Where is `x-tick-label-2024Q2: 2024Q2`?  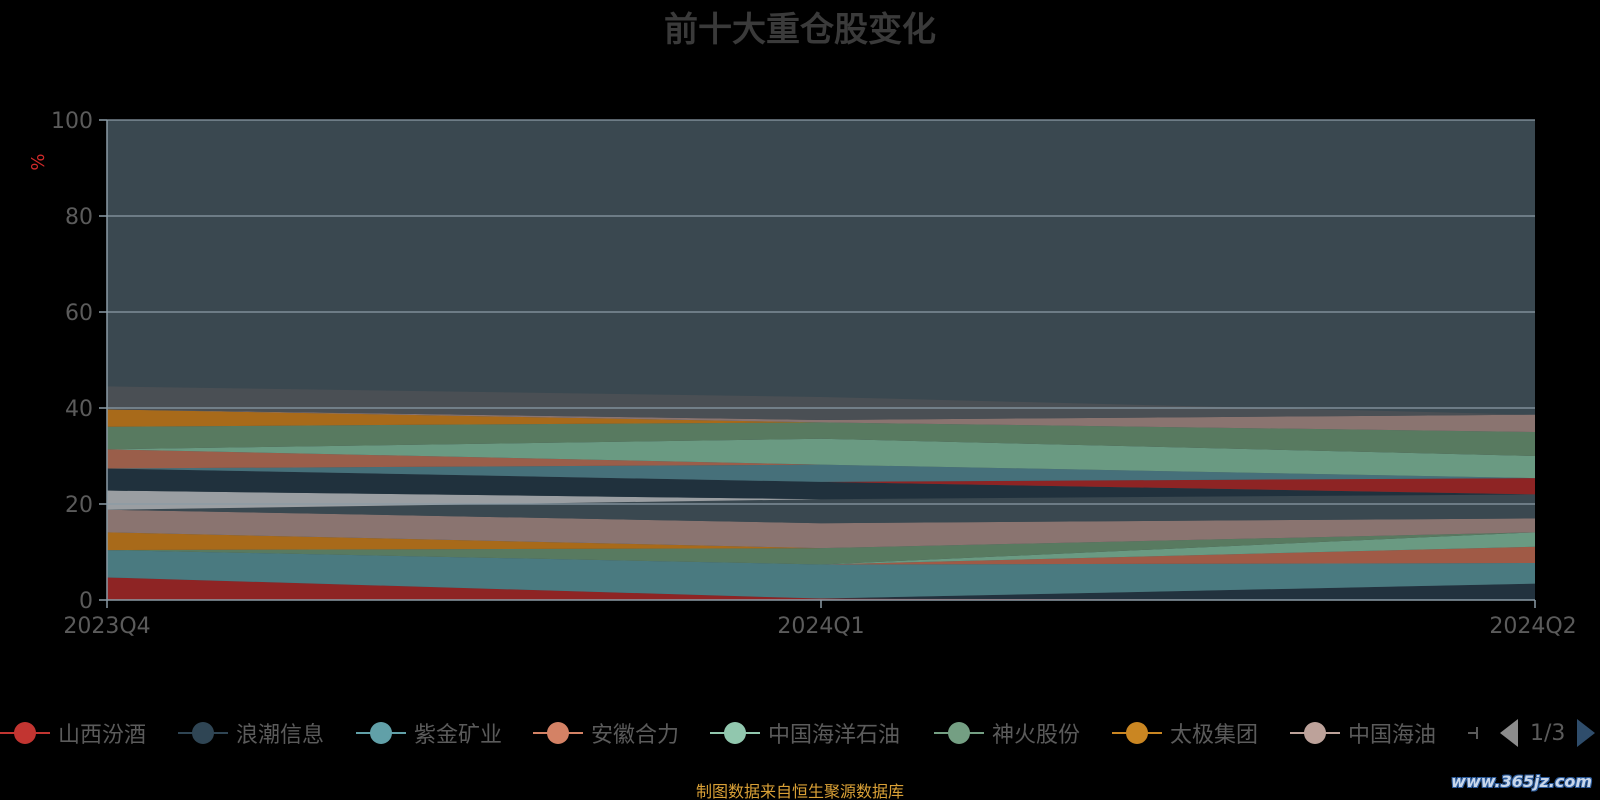 x-tick-label-2024Q2: 2024Q2 is located at coordinates (1532, 626).